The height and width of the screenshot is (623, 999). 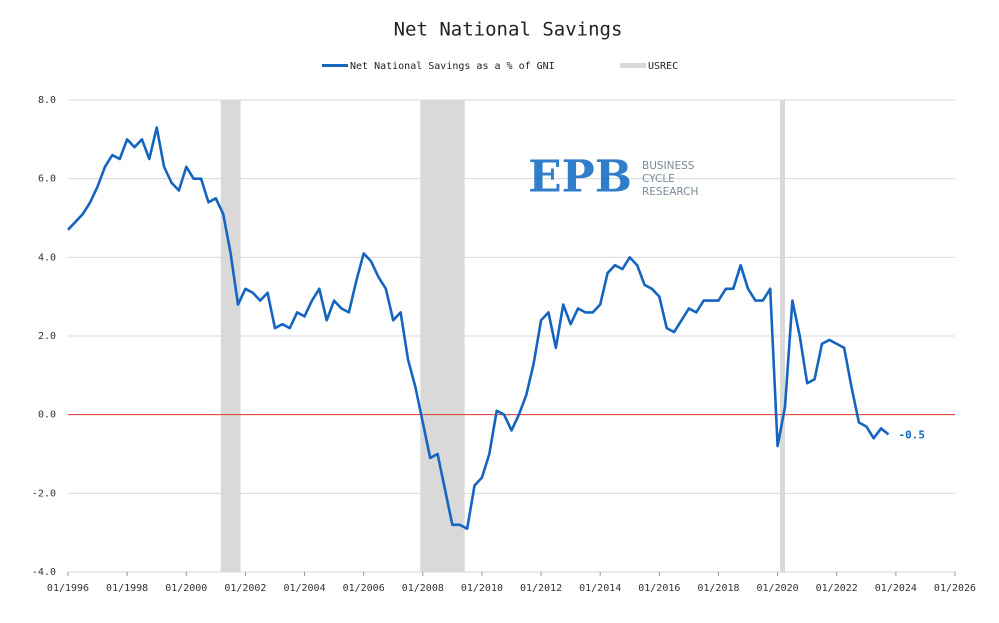 What do you see at coordinates (778, 588) in the screenshot?
I see `x-tick-label: 01/2020` at bounding box center [778, 588].